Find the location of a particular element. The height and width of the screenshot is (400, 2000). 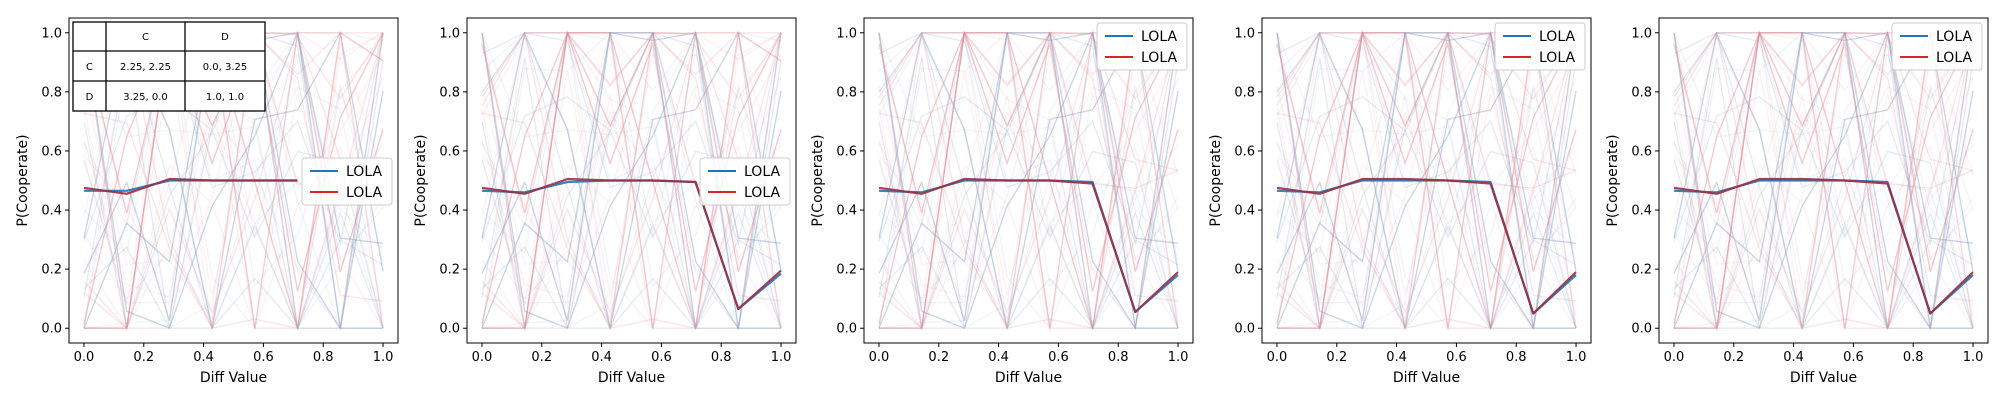

y-tick-label: 0.0 is located at coordinates (846, 329).